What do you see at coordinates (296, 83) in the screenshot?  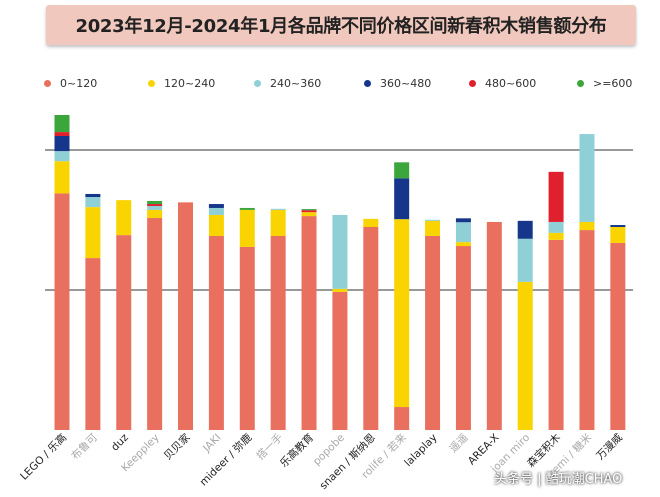 I see `legend-label-240-360: 240~360` at bounding box center [296, 83].